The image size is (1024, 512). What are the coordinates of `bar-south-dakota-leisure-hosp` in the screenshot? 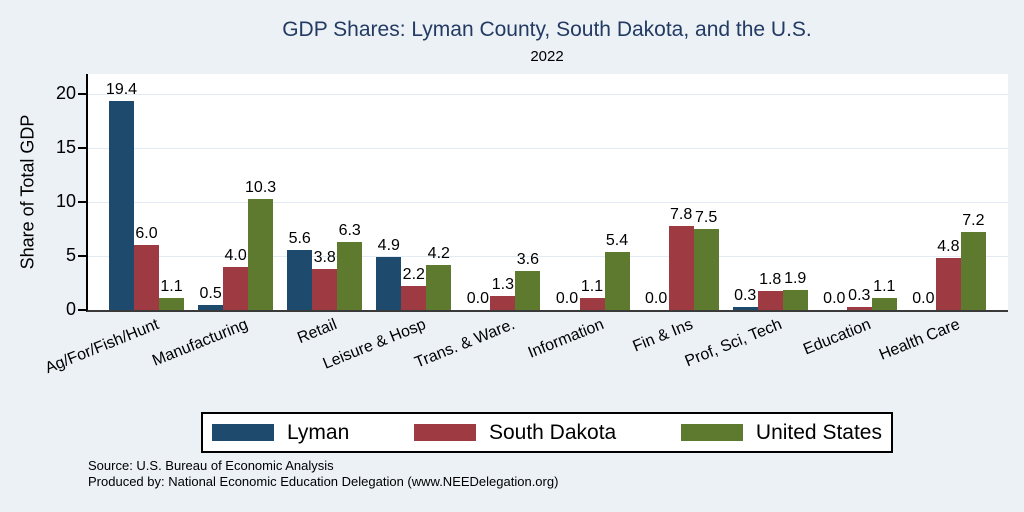 It's located at (414, 298).